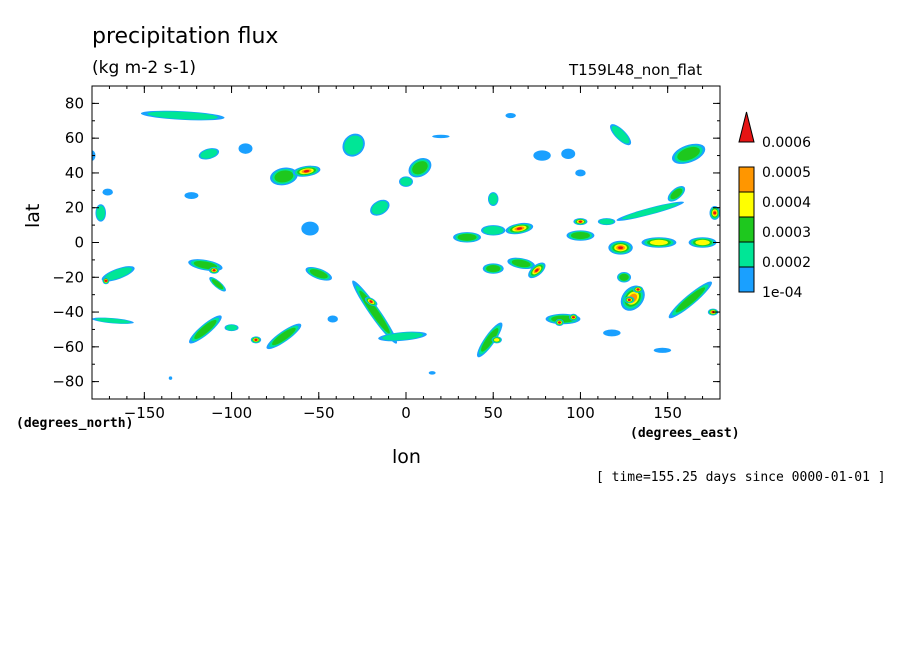  What do you see at coordinates (231, 413) in the screenshot?
I see `x-tick-label: −100` at bounding box center [231, 413].